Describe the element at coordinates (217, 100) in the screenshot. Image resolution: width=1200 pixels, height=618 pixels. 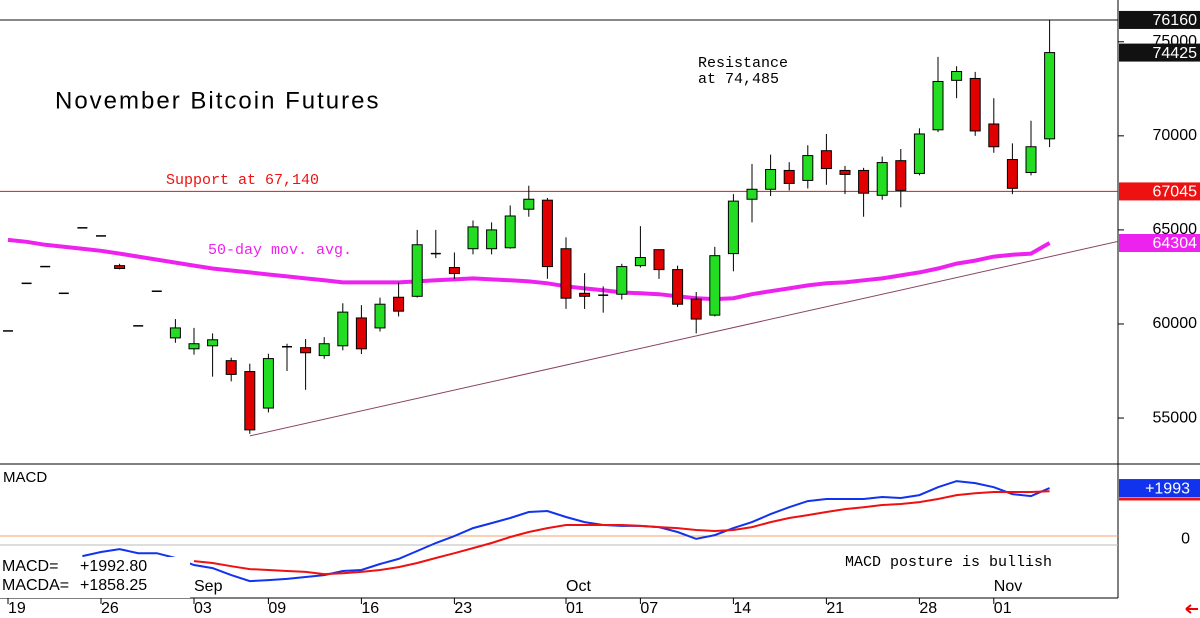
I see `chart-title: November Bitcoin Futures` at that location.